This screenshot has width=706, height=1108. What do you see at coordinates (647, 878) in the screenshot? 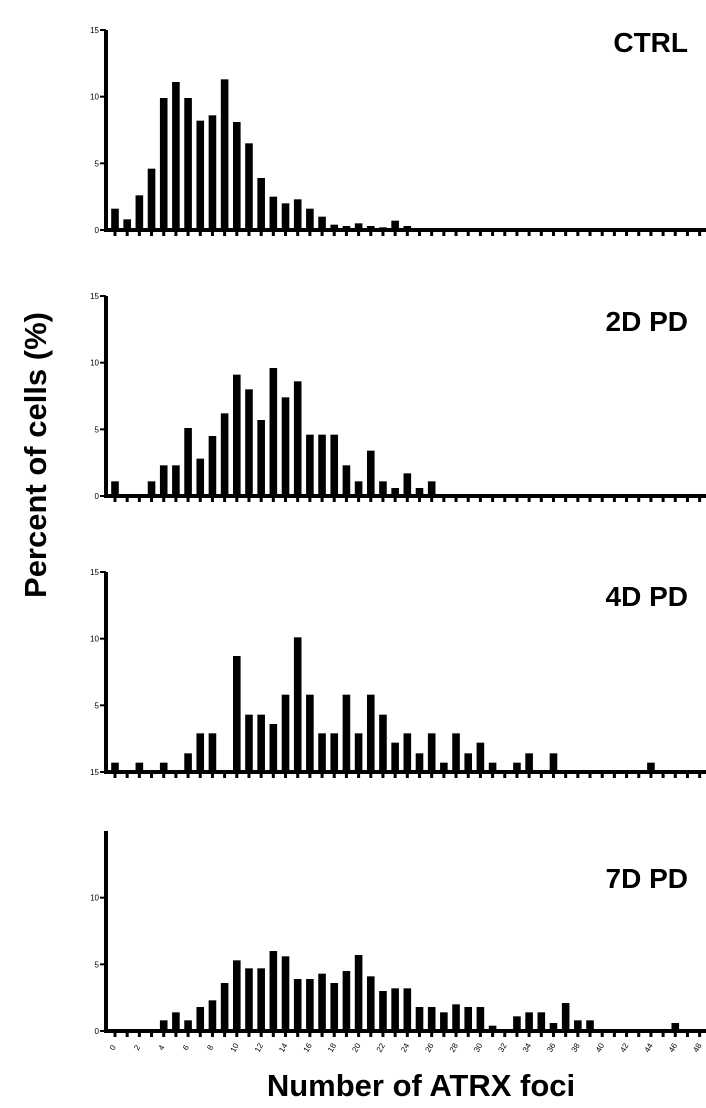
I see `panel-title: 7D PD` at bounding box center [647, 878].